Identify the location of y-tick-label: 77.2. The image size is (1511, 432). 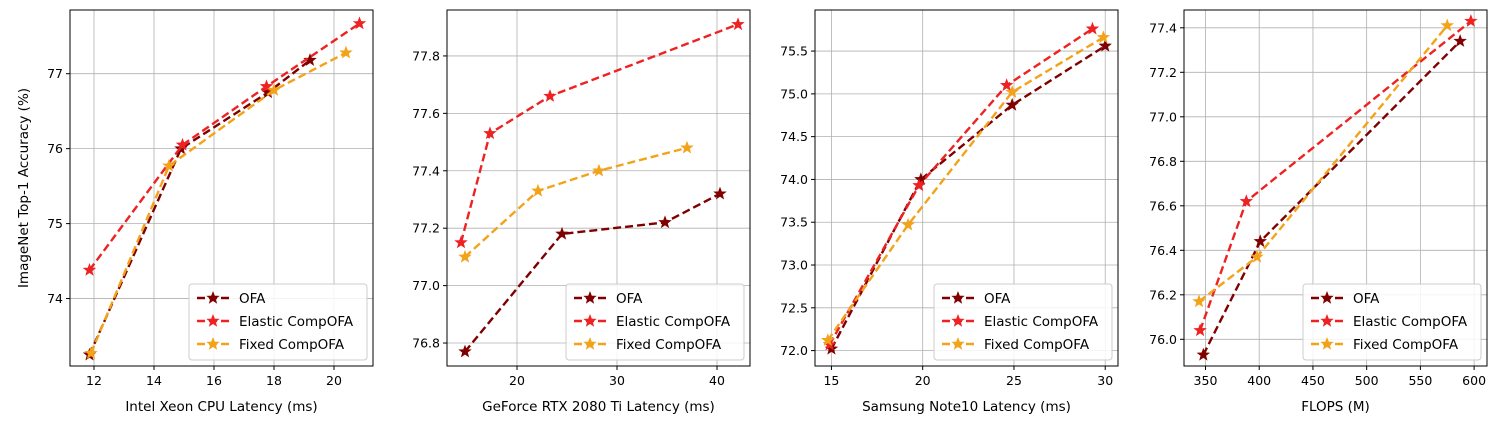
(426, 228).